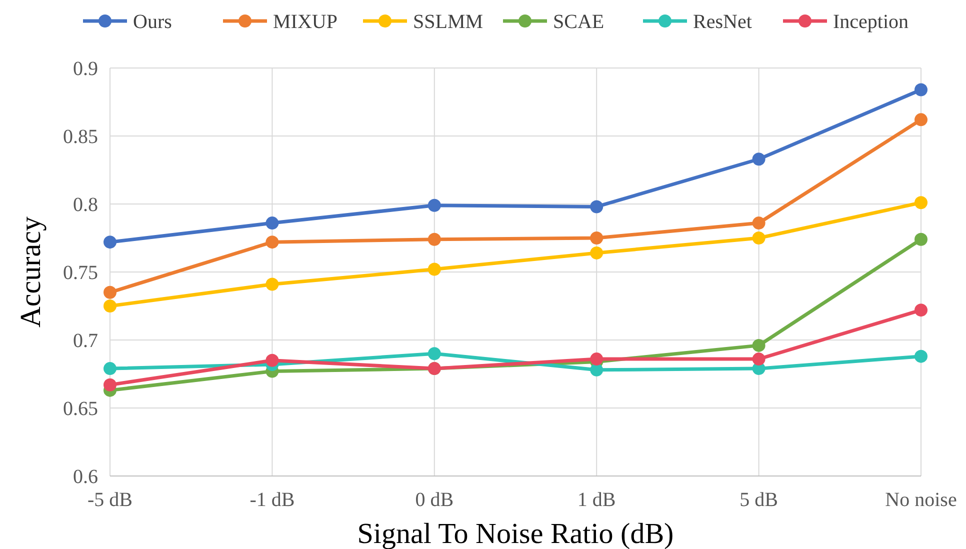 The height and width of the screenshot is (549, 966). Describe the element at coordinates (921, 500) in the screenshot. I see `x-tick-label: No noise` at that location.